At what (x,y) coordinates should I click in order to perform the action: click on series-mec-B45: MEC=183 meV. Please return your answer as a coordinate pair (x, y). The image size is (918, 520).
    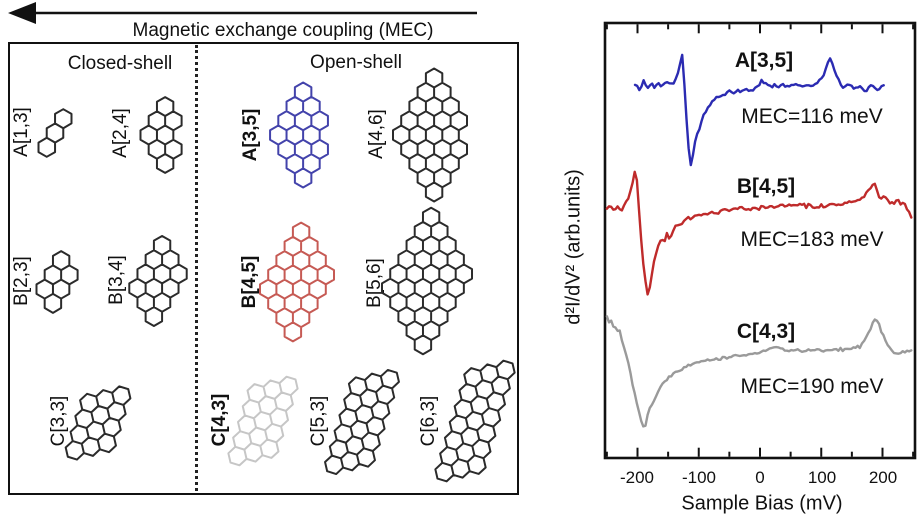
    Looking at the image, I should click on (812, 239).